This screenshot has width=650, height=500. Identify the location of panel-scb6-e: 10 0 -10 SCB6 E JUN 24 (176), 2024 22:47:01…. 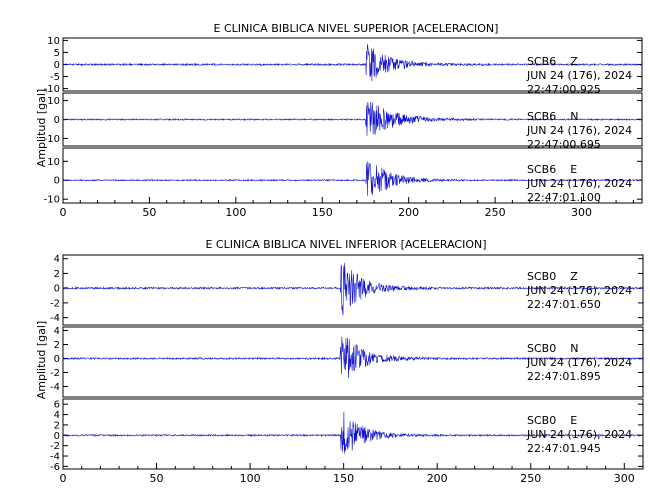
(343, 176).